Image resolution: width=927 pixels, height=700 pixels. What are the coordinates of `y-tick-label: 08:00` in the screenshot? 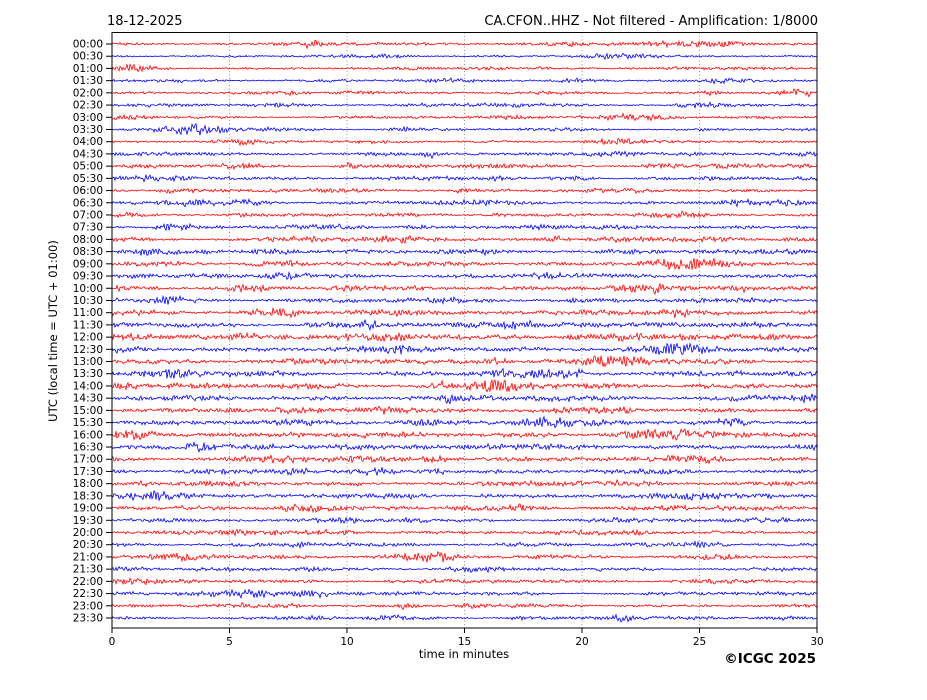 It's located at (88, 240).